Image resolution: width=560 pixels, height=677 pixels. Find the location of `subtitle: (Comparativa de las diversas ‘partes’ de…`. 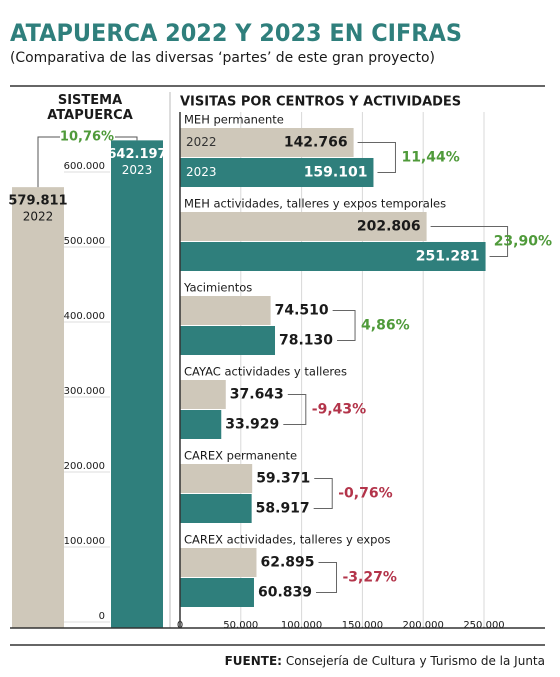

subtitle: (Comparativa de las diversas ‘partes’ de… is located at coordinates (222, 58).